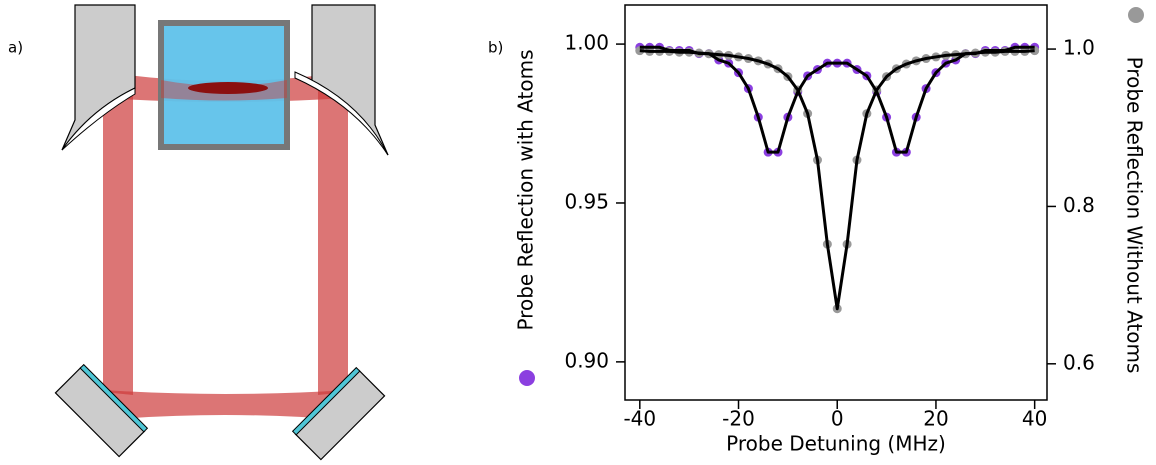 The height and width of the screenshot is (465, 1156). I want to click on x-tick-label: -40, so click(639, 419).